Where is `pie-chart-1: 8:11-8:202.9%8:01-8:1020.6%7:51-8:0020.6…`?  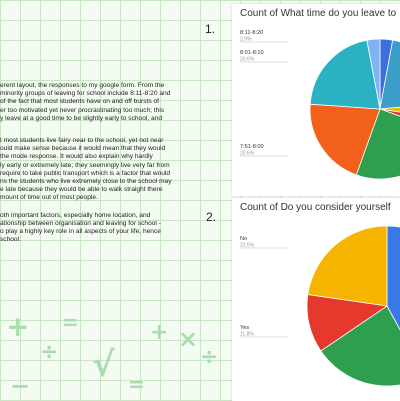
pie-chart-1: 8:11-8:202.9%8:01-8:1020.6%7:51-8:0020.6… is located at coordinates (320, 105).